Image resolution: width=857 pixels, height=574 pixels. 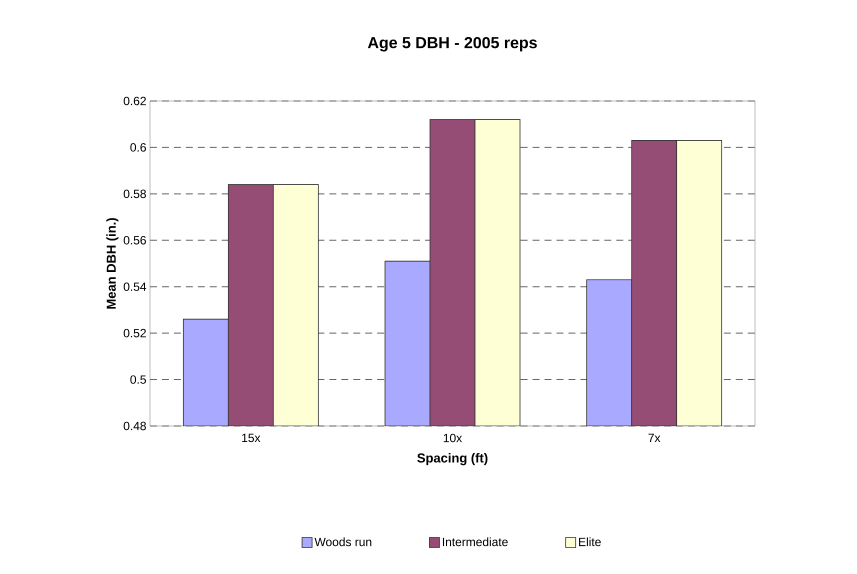 I want to click on x-tick-label: 15x, so click(x=251, y=438).